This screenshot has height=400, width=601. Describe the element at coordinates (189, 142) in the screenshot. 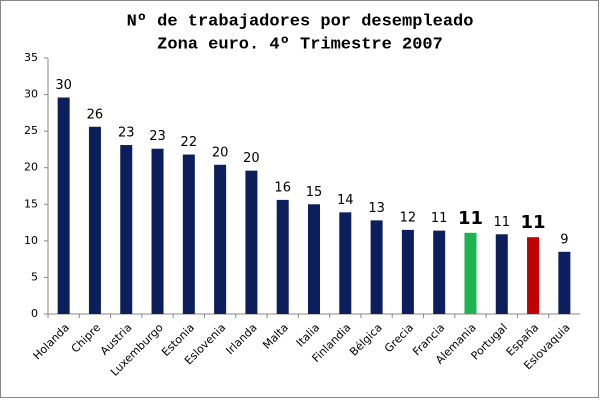

I see `value-label: 22` at that location.